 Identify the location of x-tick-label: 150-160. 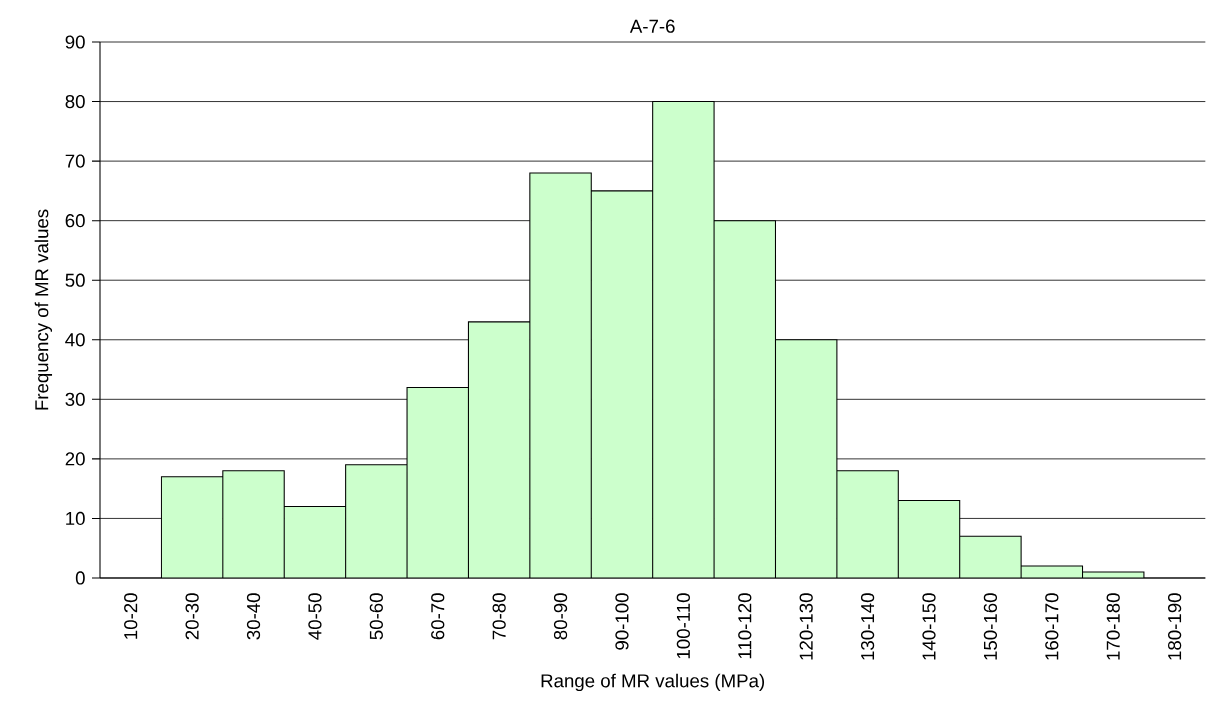
(990, 626).